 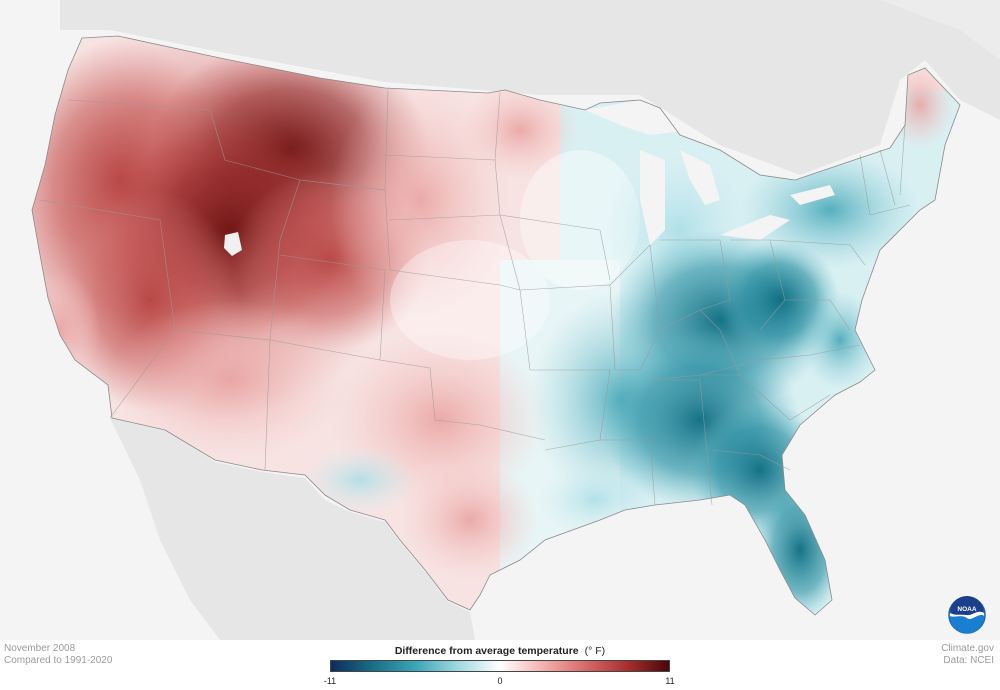 I want to click on great-salt-lake, so click(x=233, y=244).